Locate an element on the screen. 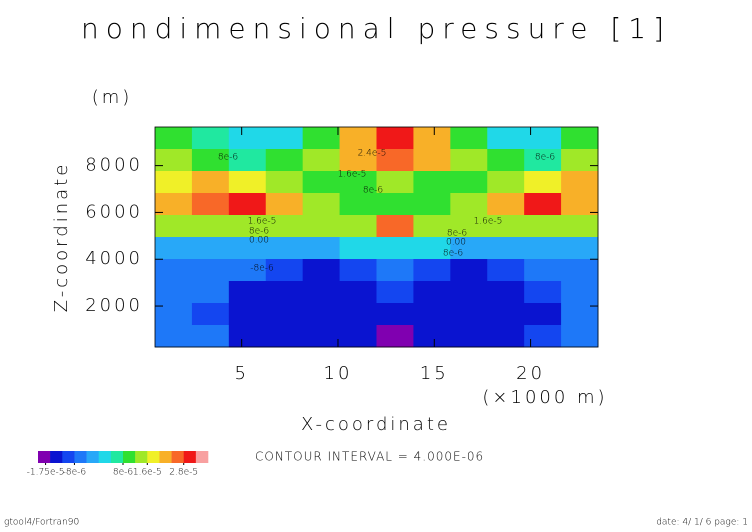 Image resolution: width=752 pixels, height=532 pixels. y-tick-label: 6000 is located at coordinates (114, 211).